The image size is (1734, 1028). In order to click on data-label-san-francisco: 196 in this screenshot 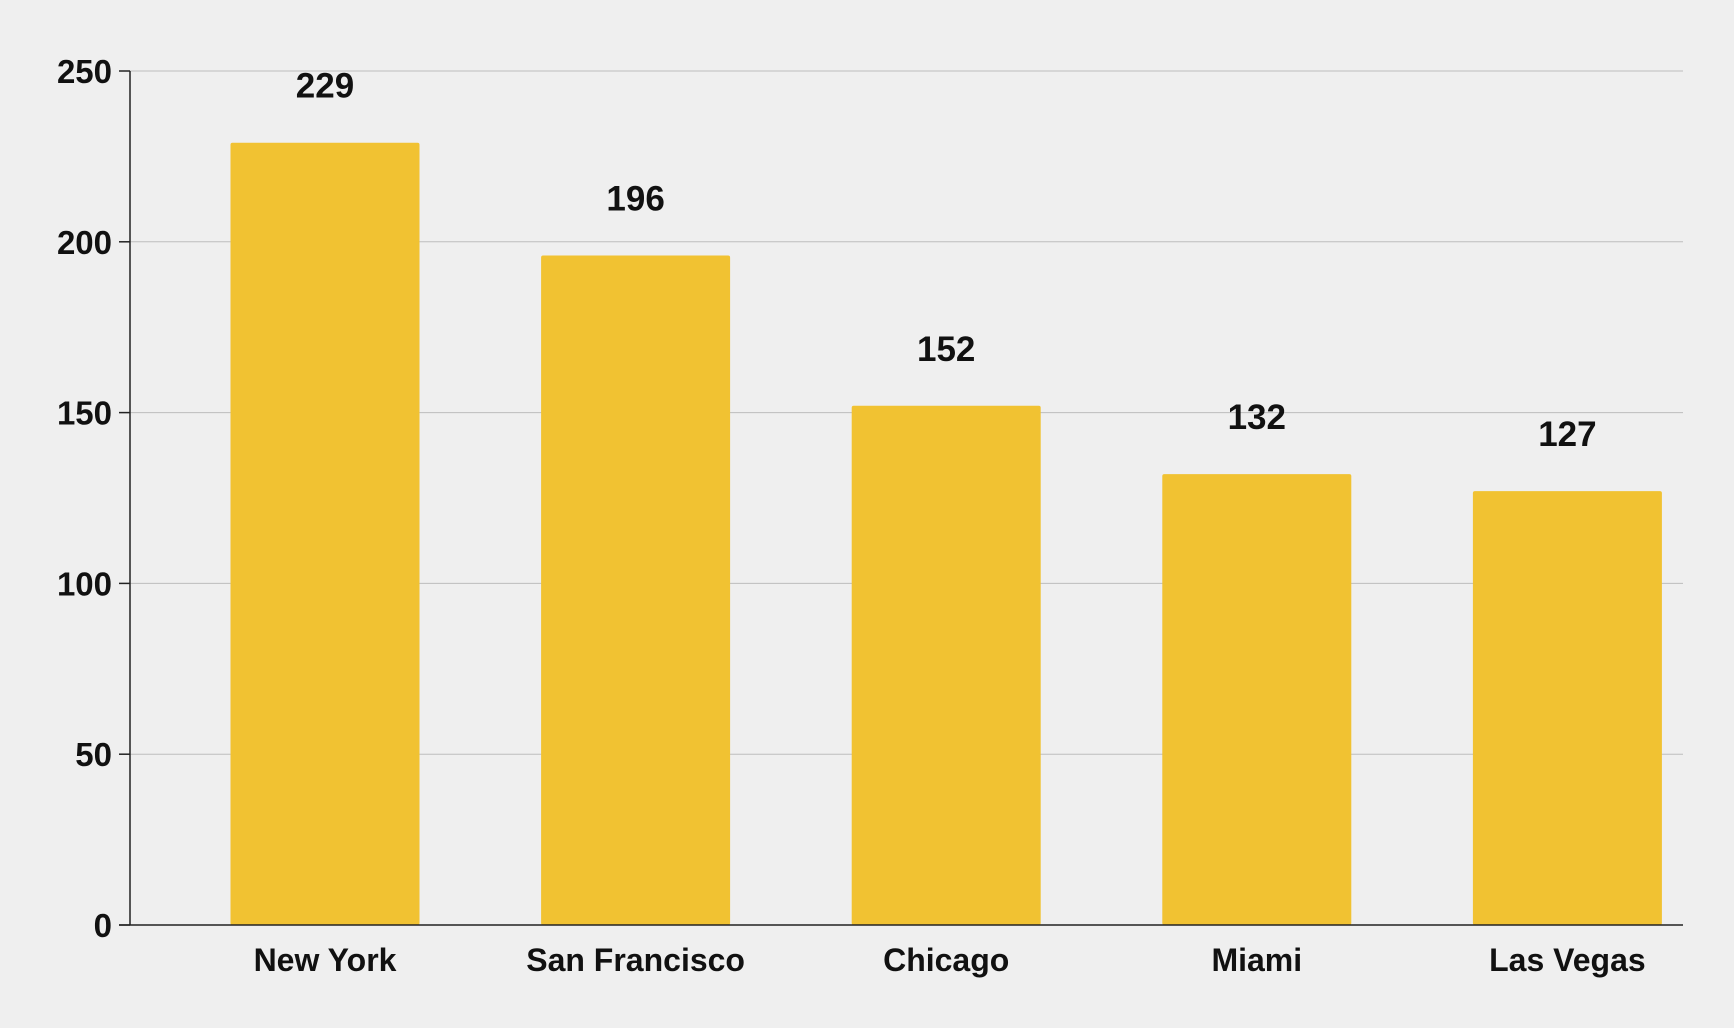, I will do `click(635, 198)`.